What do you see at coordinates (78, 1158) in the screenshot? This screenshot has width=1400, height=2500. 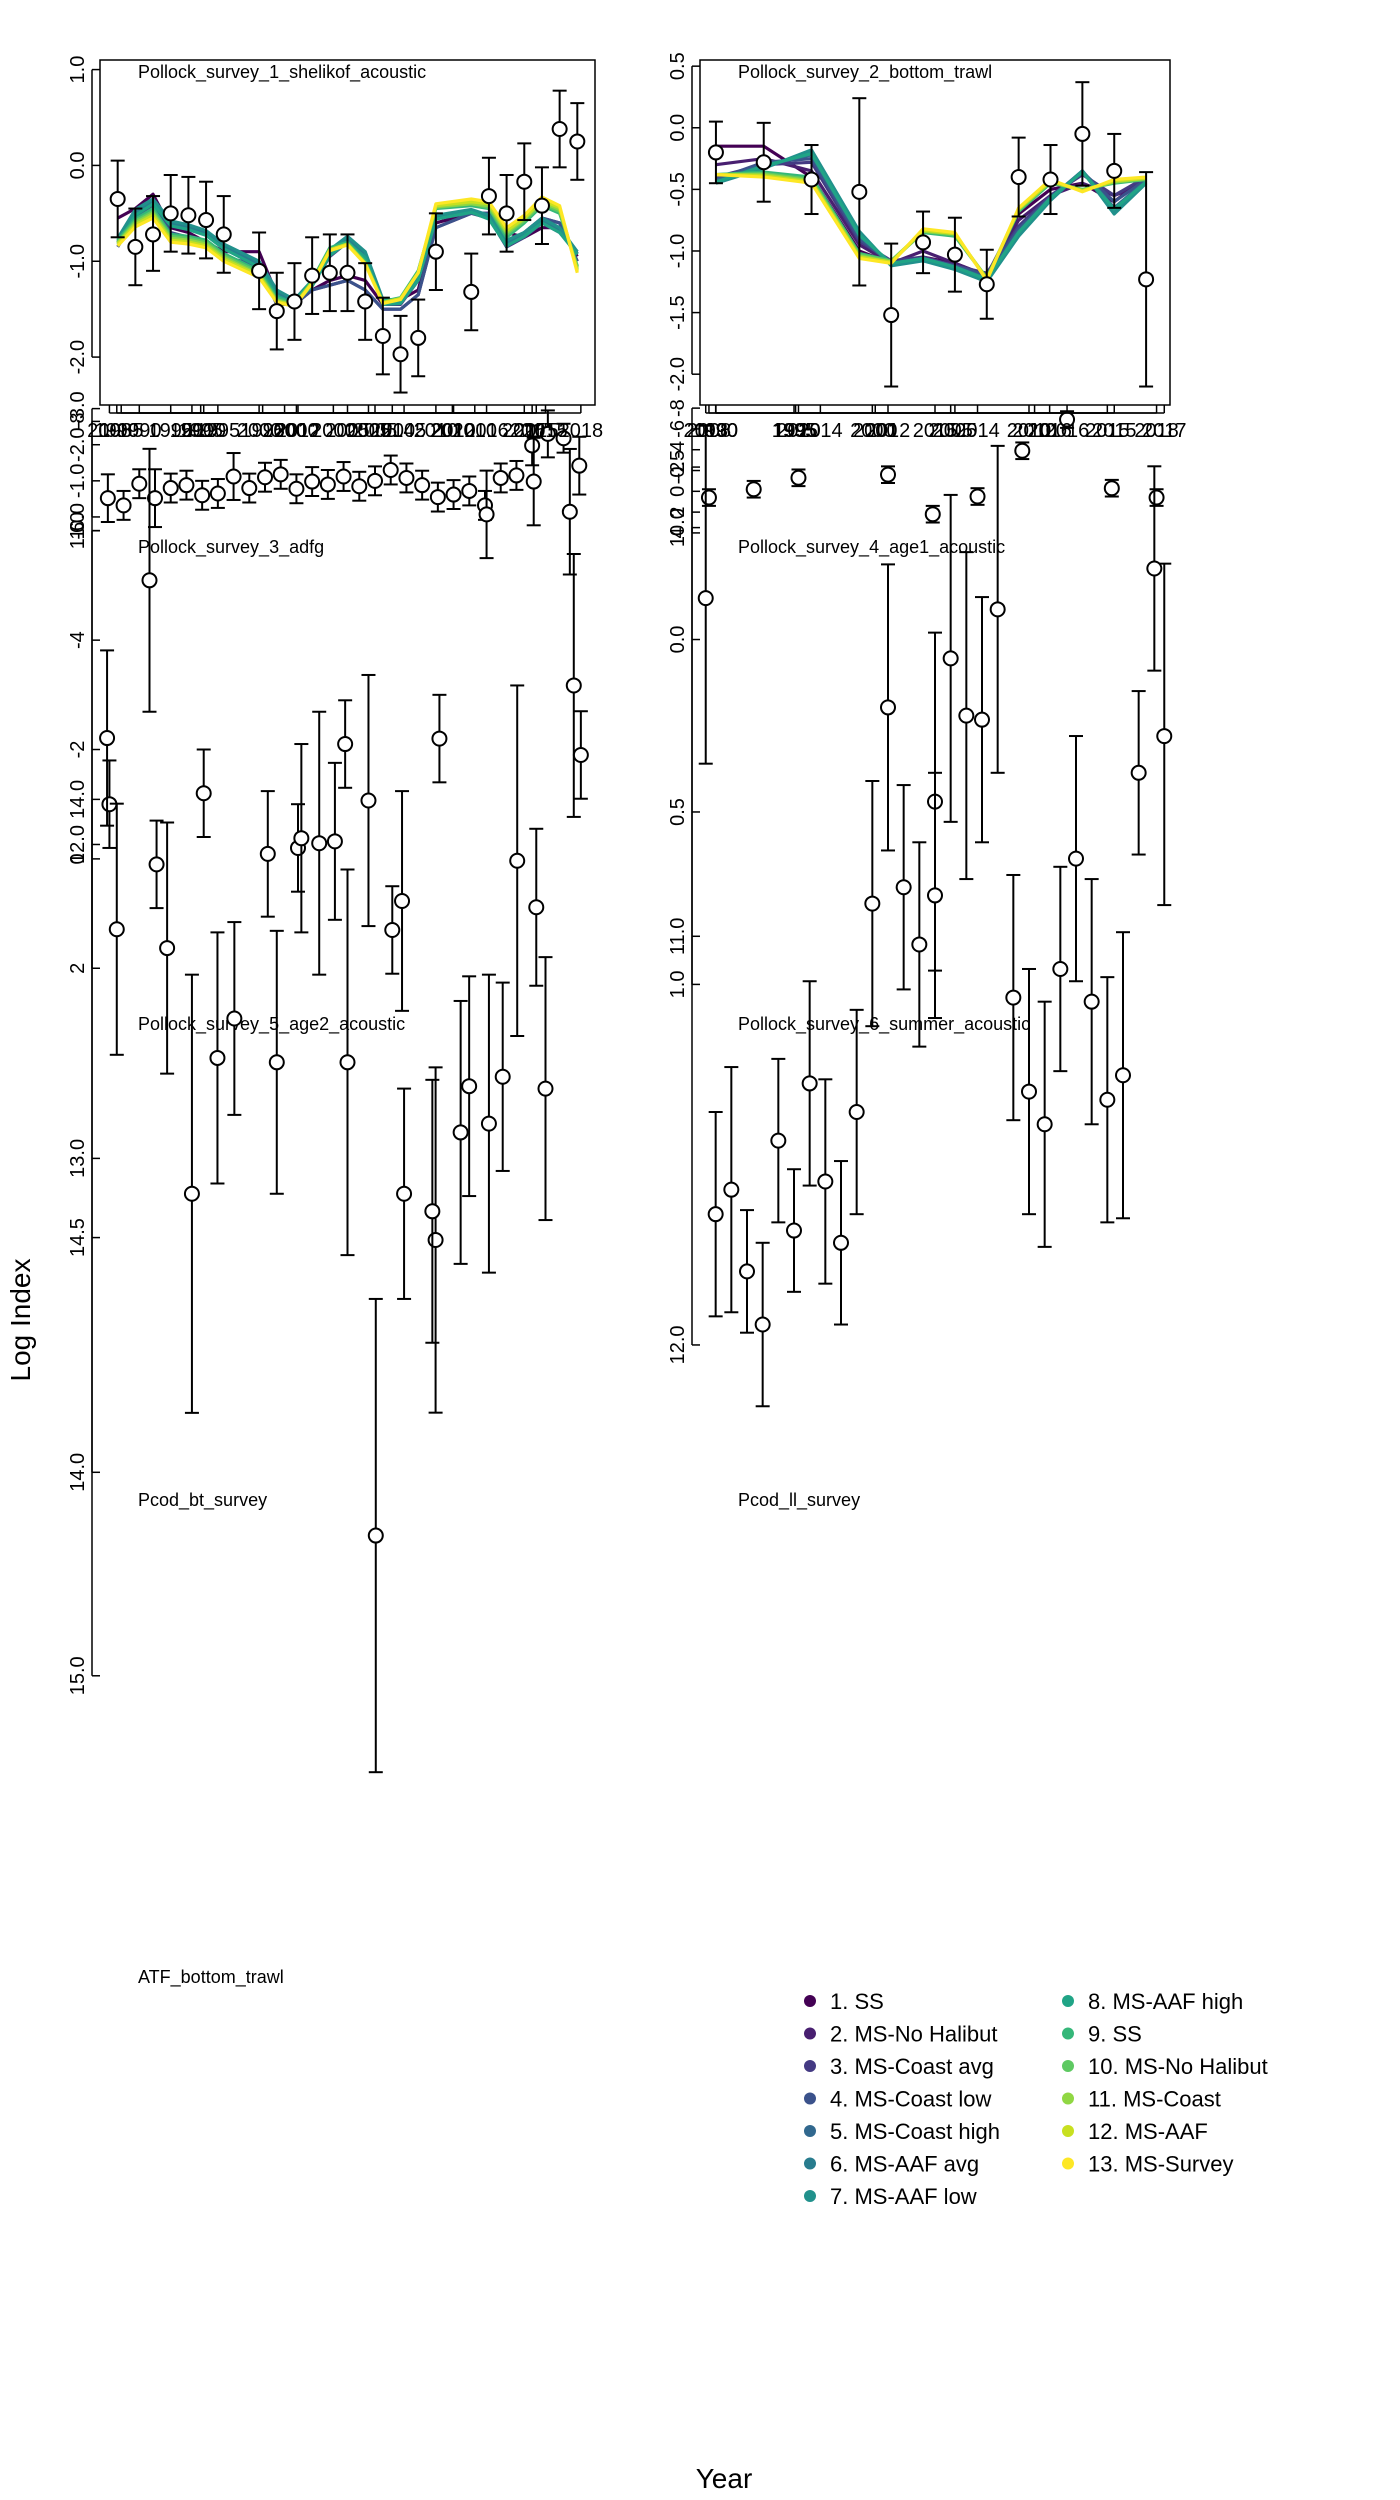 I see `y-tick-label: 13.0` at bounding box center [78, 1158].